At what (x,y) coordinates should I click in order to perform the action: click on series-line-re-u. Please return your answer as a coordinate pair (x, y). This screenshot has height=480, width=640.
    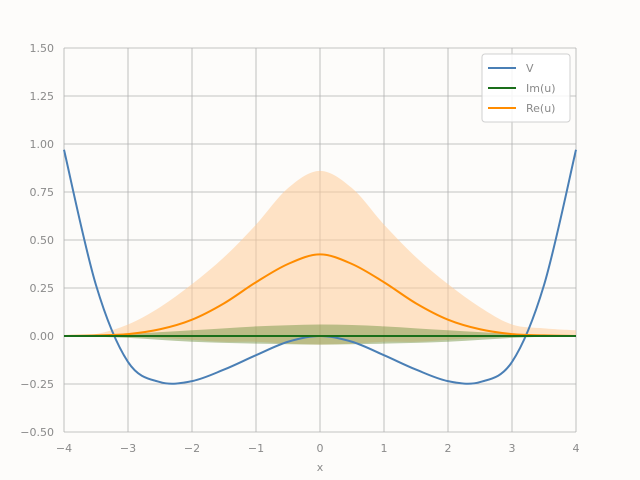
    Looking at the image, I should click on (320, 295).